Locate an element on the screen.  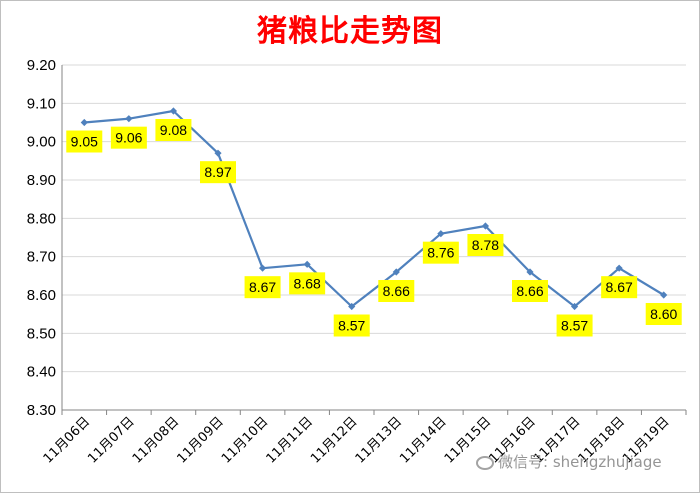
y-tick-label: 8.60 is located at coordinates (41, 295).